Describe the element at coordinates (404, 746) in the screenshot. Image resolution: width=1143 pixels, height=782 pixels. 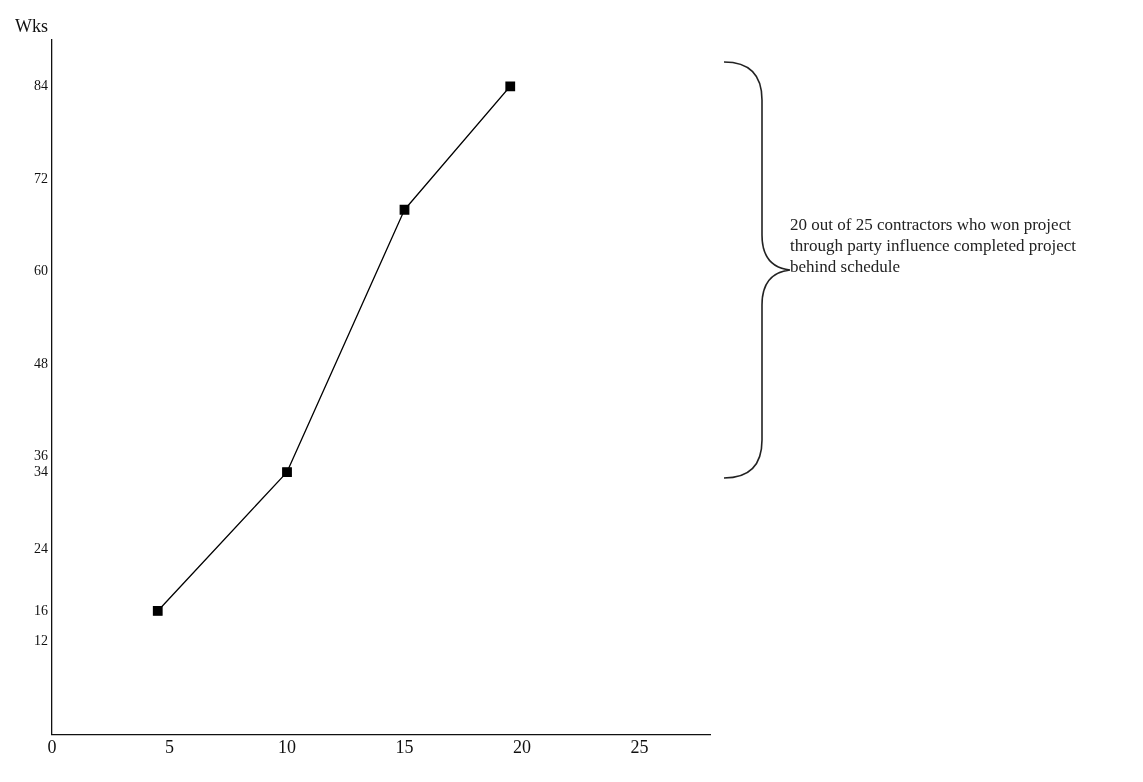
I see `x-tick-label: 15` at that location.